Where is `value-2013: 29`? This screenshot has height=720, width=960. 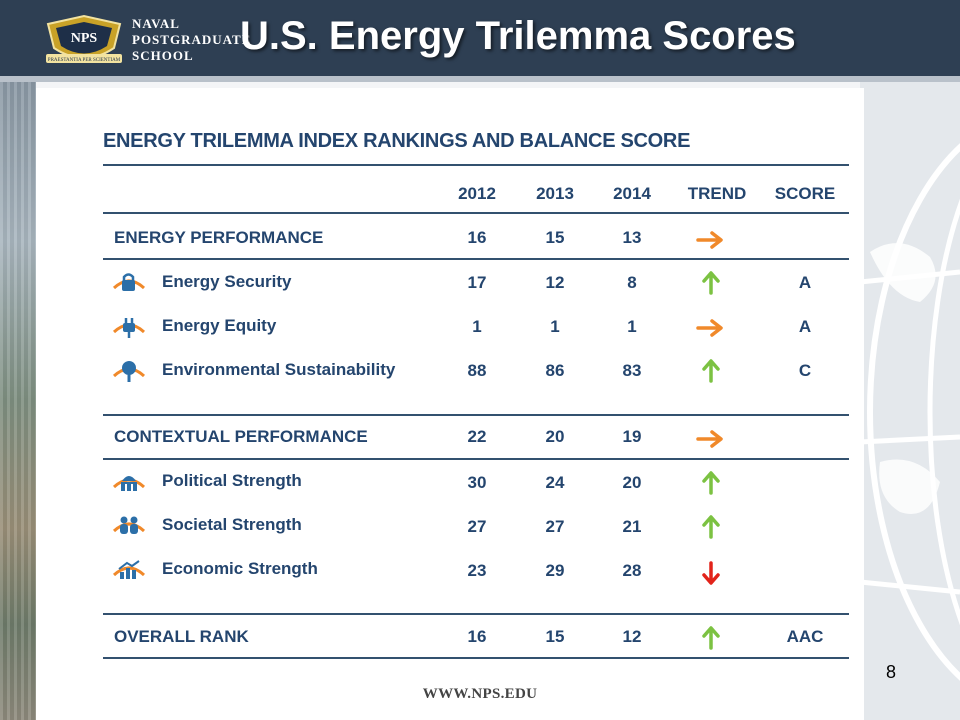
value-2013: 29 is located at coordinates (555, 570).